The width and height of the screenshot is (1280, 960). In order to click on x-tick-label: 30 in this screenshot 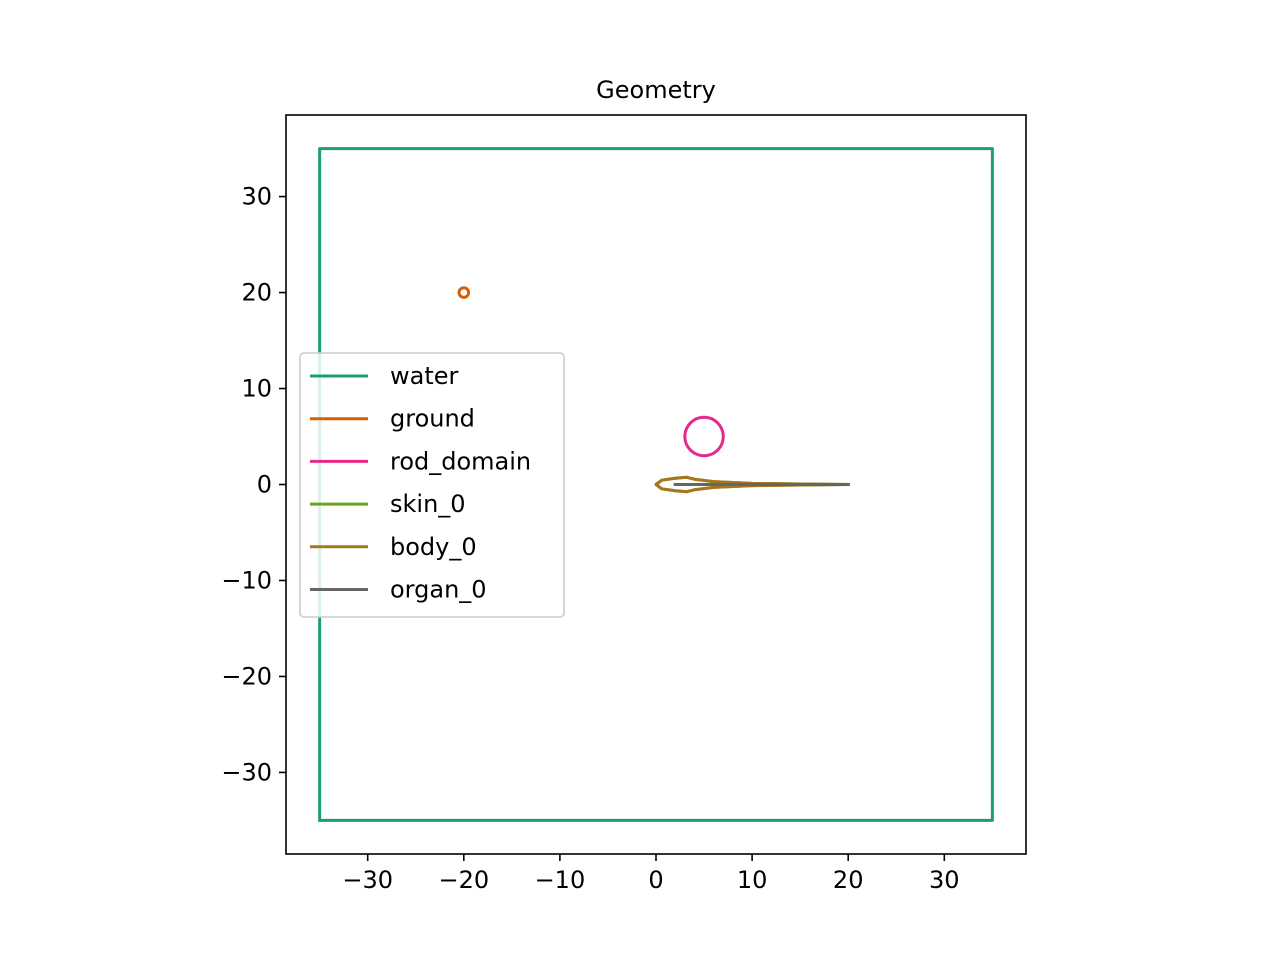, I will do `click(944, 880)`.